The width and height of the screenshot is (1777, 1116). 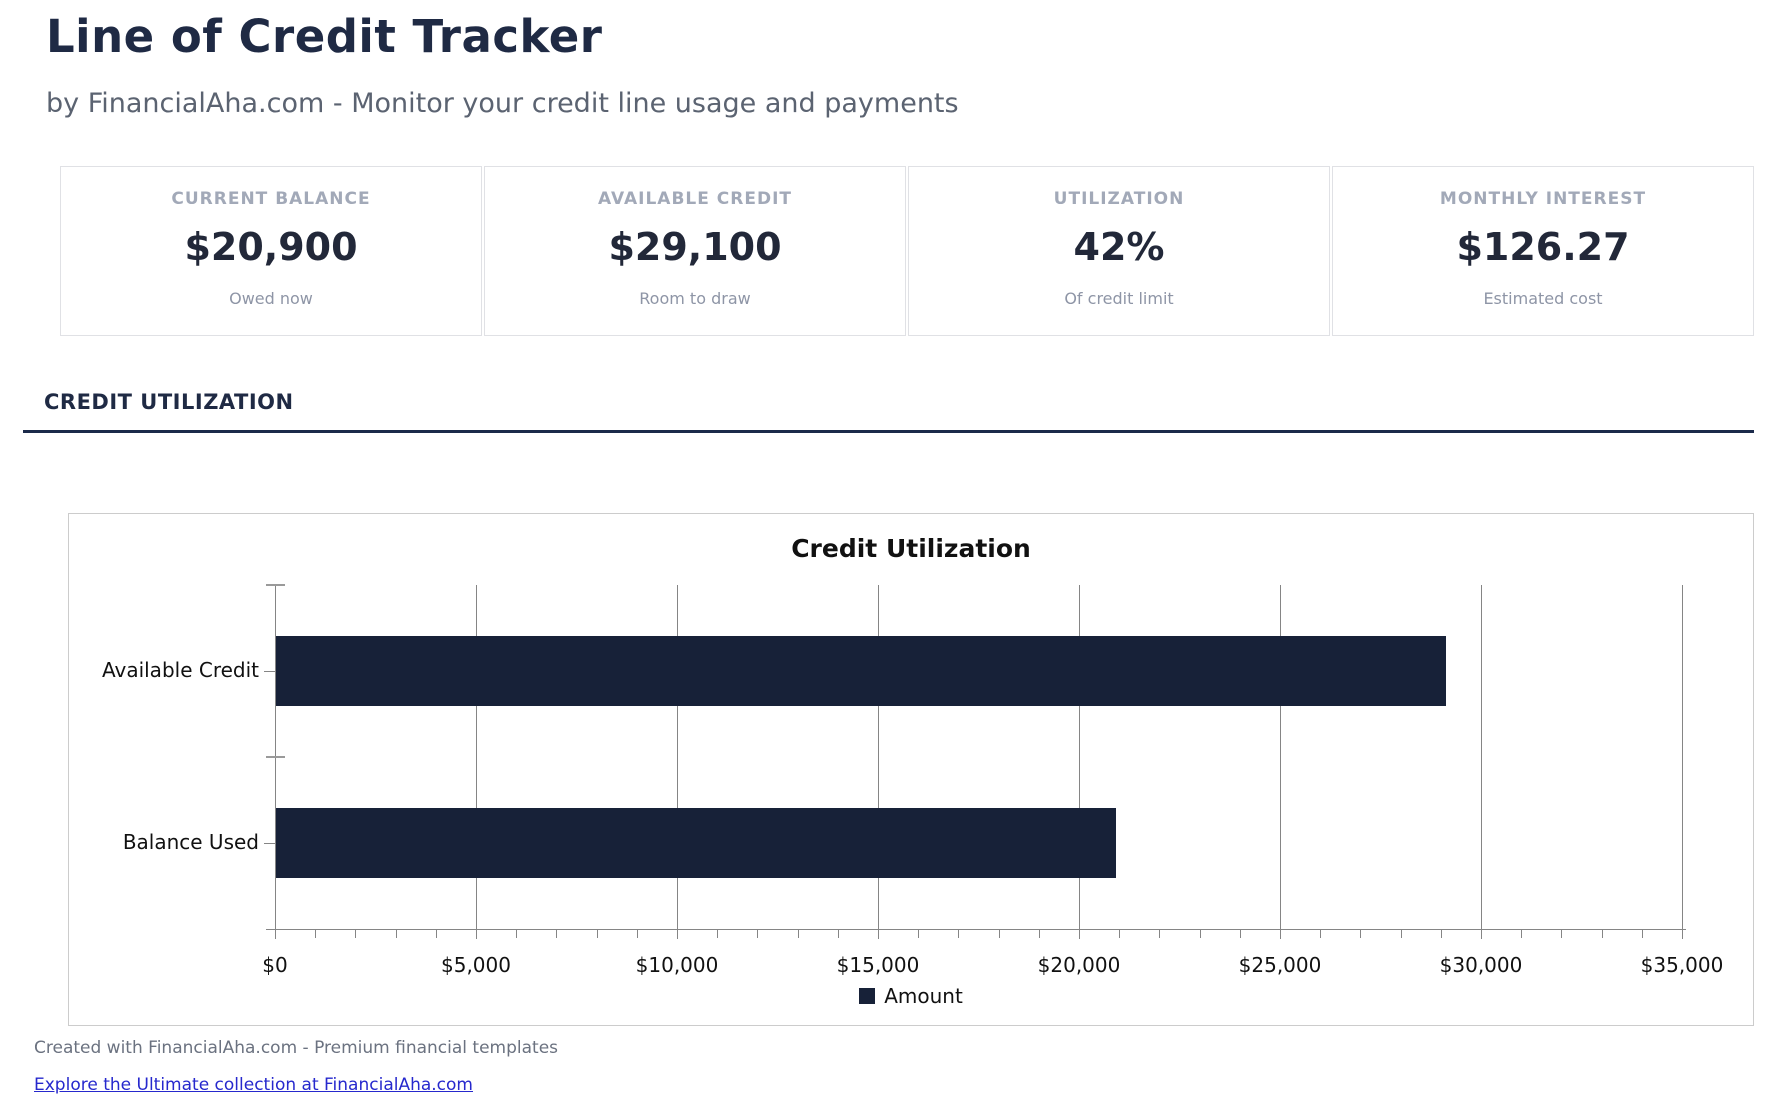 What do you see at coordinates (476, 965) in the screenshot?
I see `chart-axis-tick-label: $5,000` at bounding box center [476, 965].